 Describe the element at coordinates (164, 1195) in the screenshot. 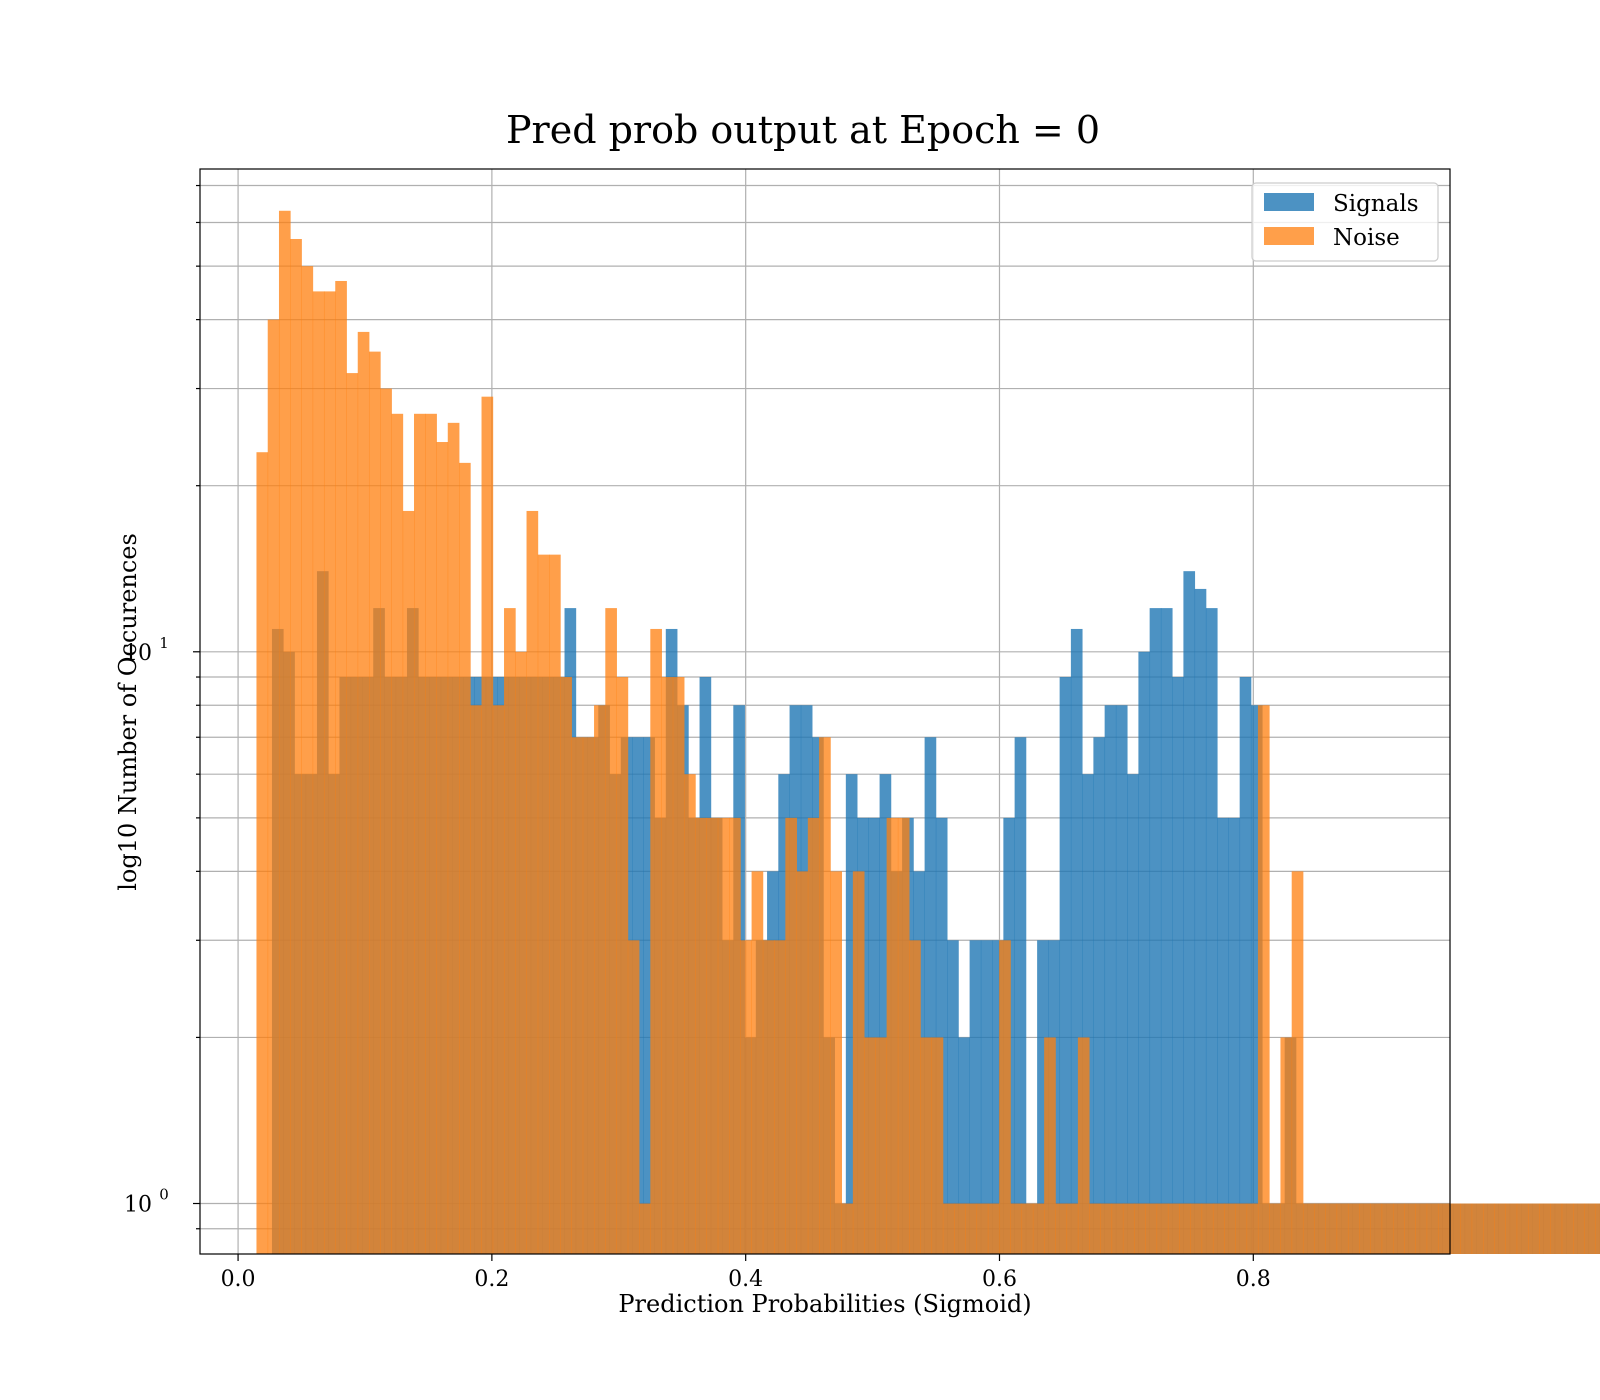

I see `y-tick-exponent-0: 0` at that location.